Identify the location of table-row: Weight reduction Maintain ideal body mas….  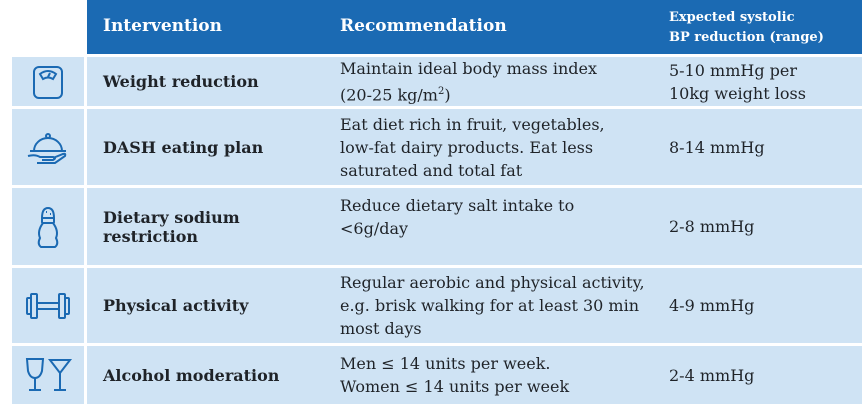
(431, 81).